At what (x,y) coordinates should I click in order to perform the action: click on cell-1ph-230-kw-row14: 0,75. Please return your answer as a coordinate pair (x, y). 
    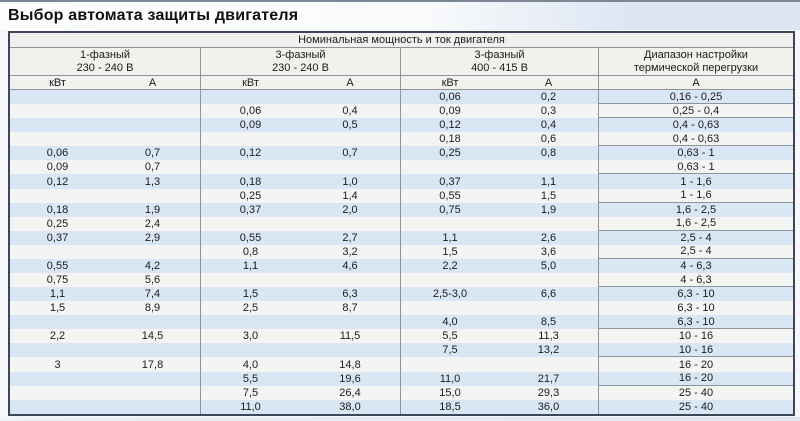
    Looking at the image, I should click on (57, 280).